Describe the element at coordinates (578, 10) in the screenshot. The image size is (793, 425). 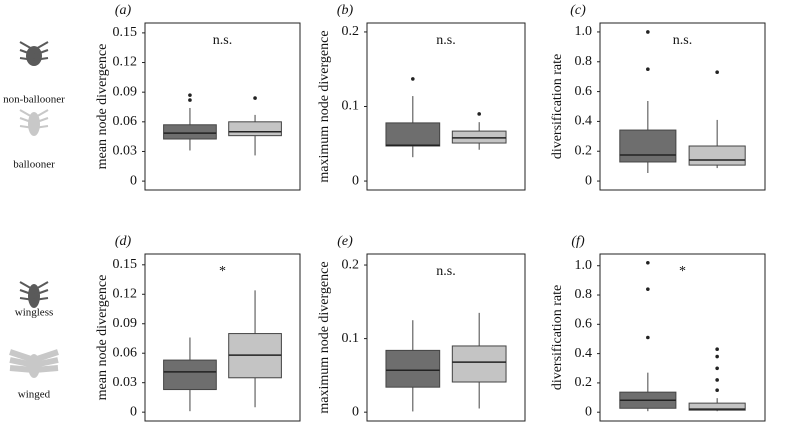
I see `panel-label: (c)` at that location.